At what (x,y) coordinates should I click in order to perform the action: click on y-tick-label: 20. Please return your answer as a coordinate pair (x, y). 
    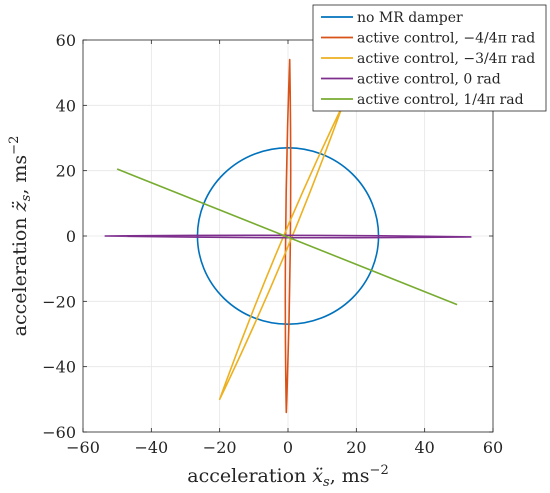
    Looking at the image, I should click on (66, 171).